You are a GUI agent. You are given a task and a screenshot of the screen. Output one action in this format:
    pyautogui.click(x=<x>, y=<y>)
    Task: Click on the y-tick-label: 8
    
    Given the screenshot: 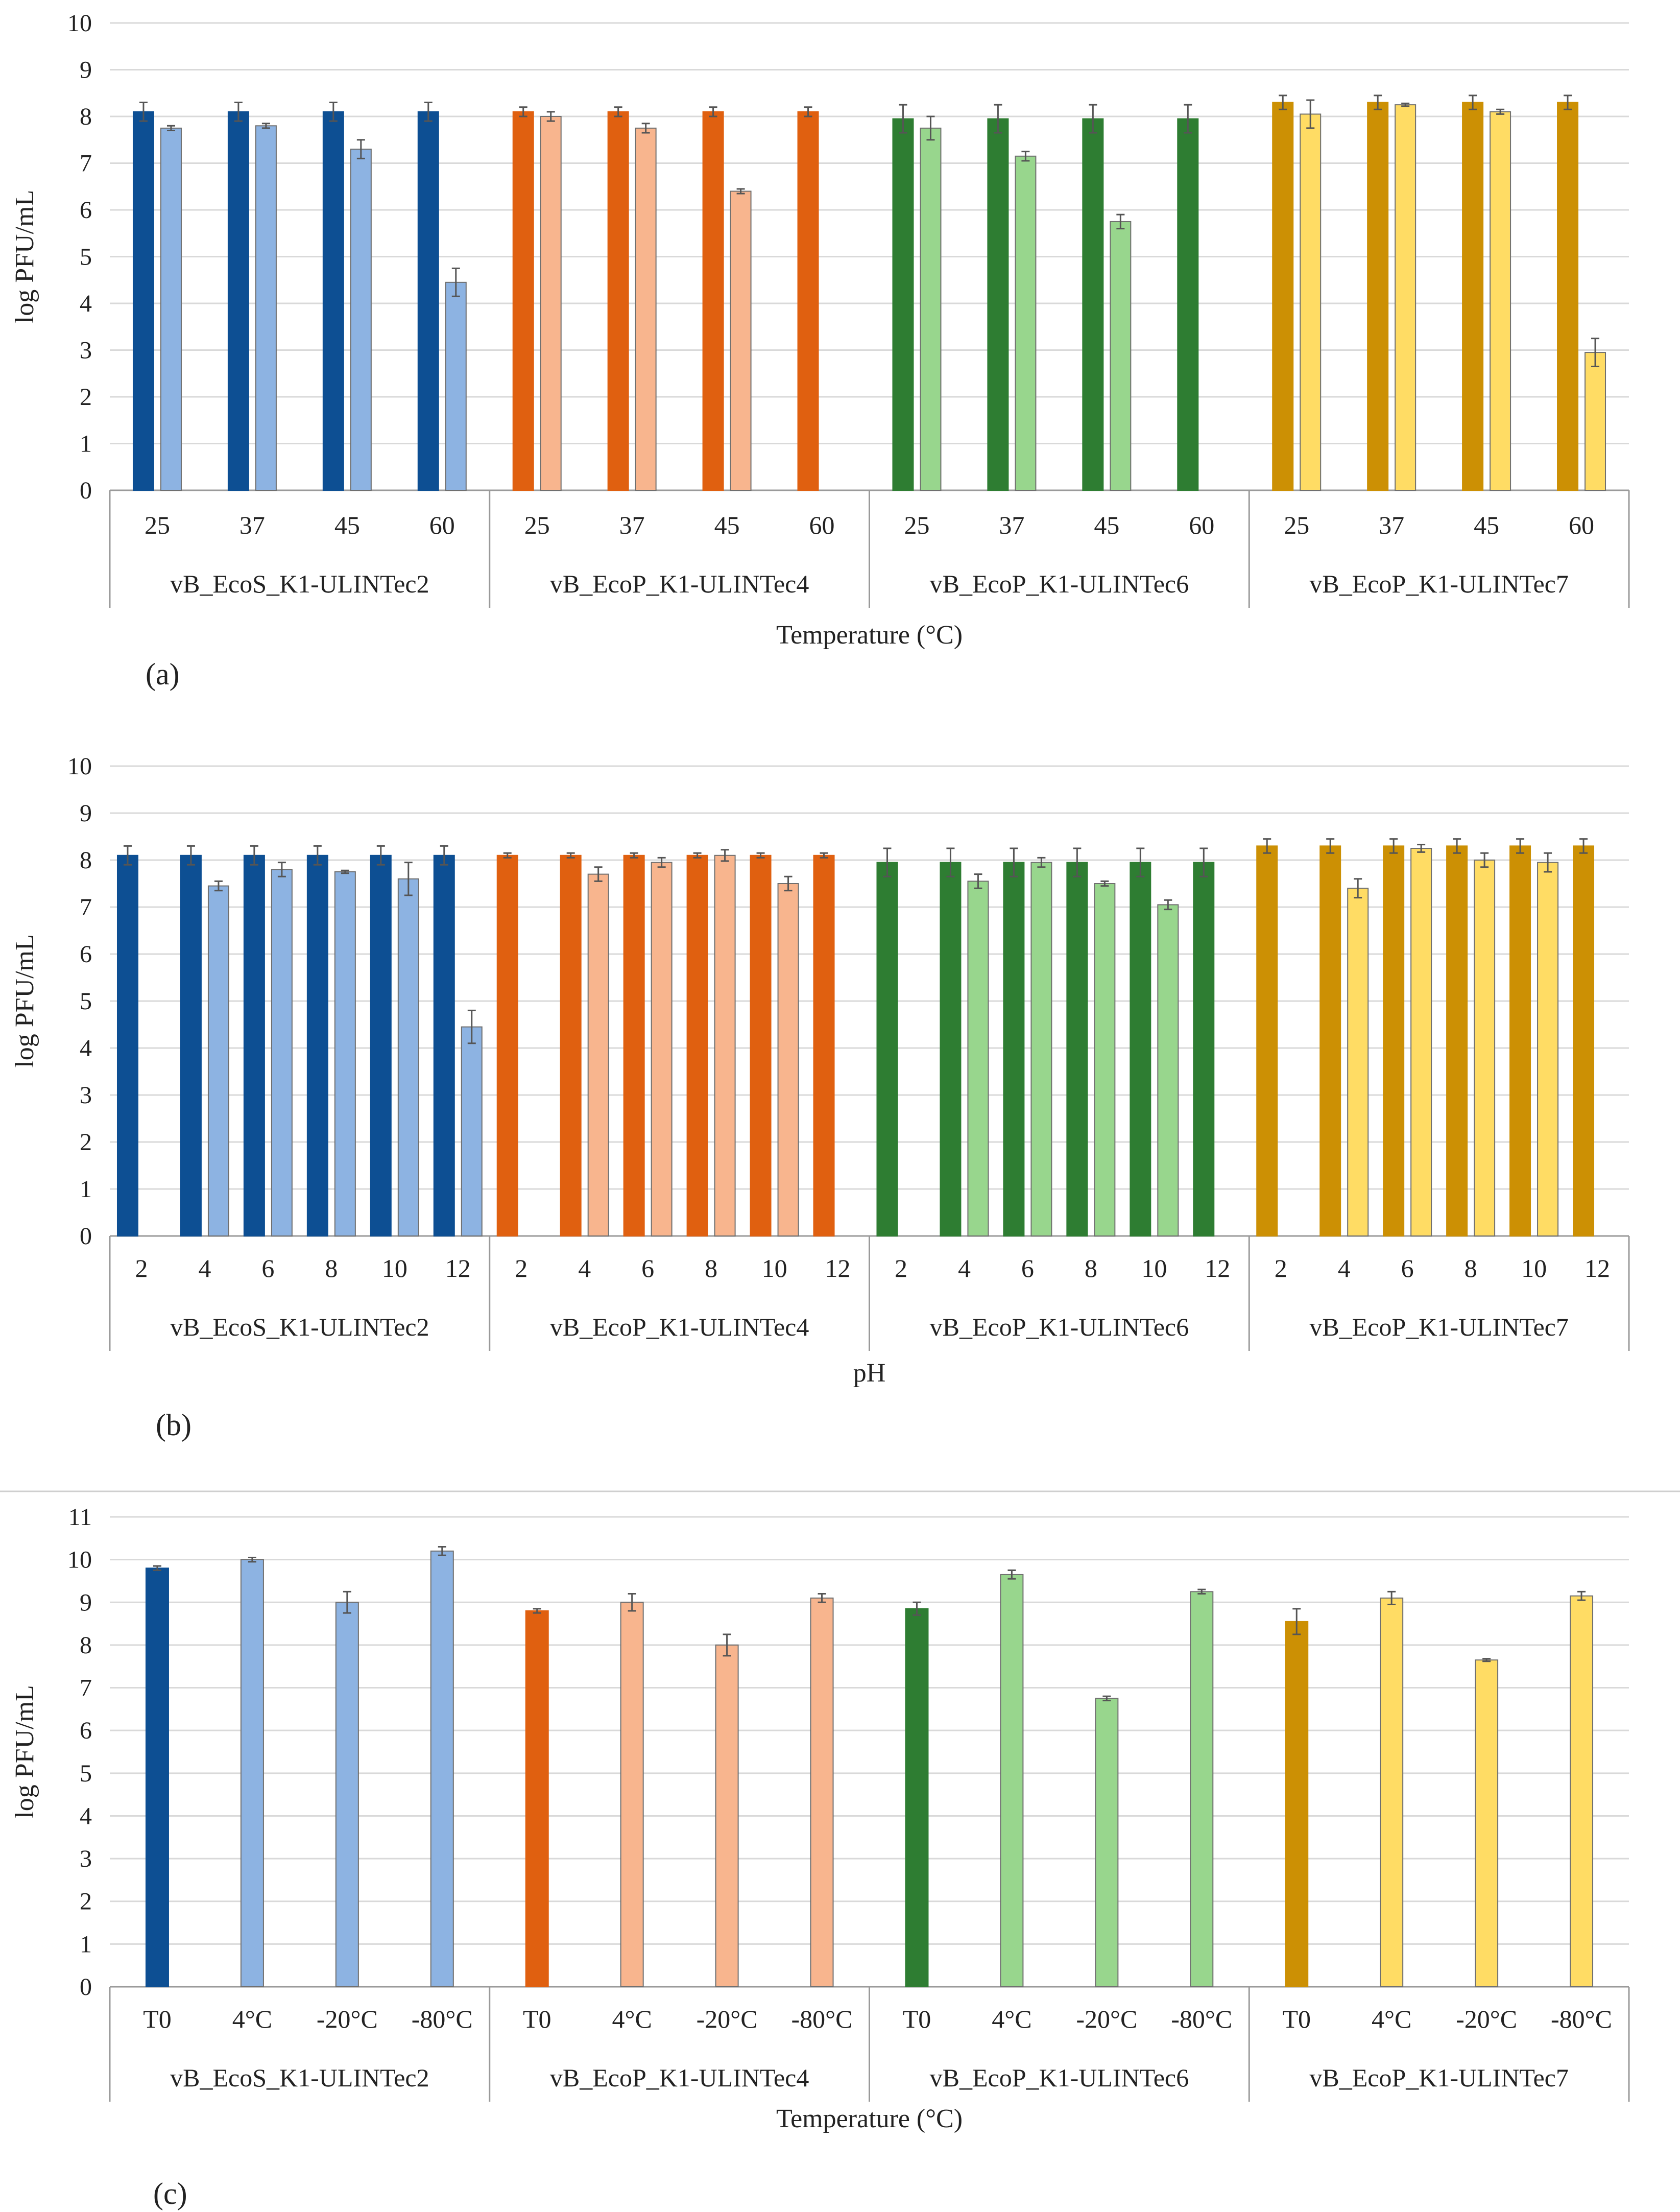 What is the action you would take?
    pyautogui.click(x=86, y=861)
    